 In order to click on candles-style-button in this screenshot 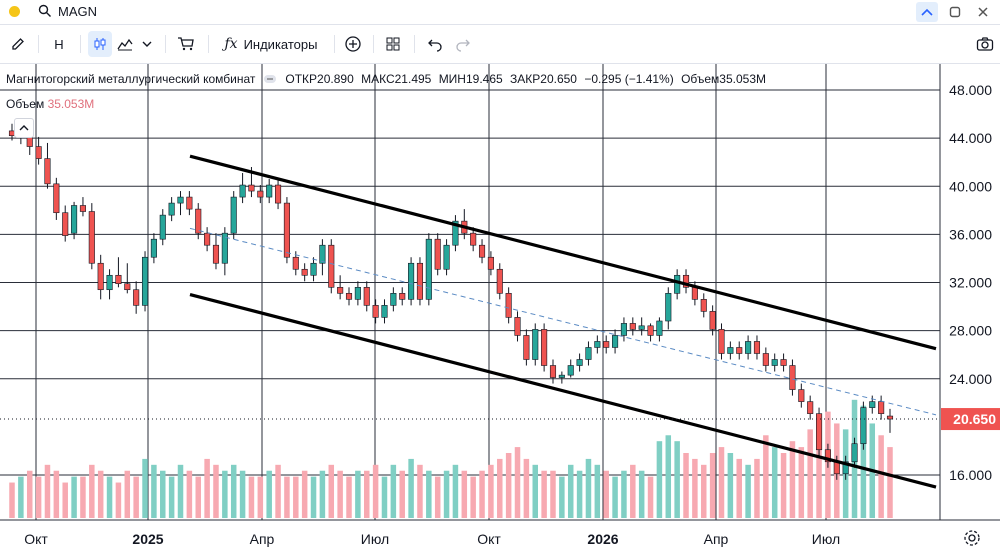, I will do `click(100, 44)`.